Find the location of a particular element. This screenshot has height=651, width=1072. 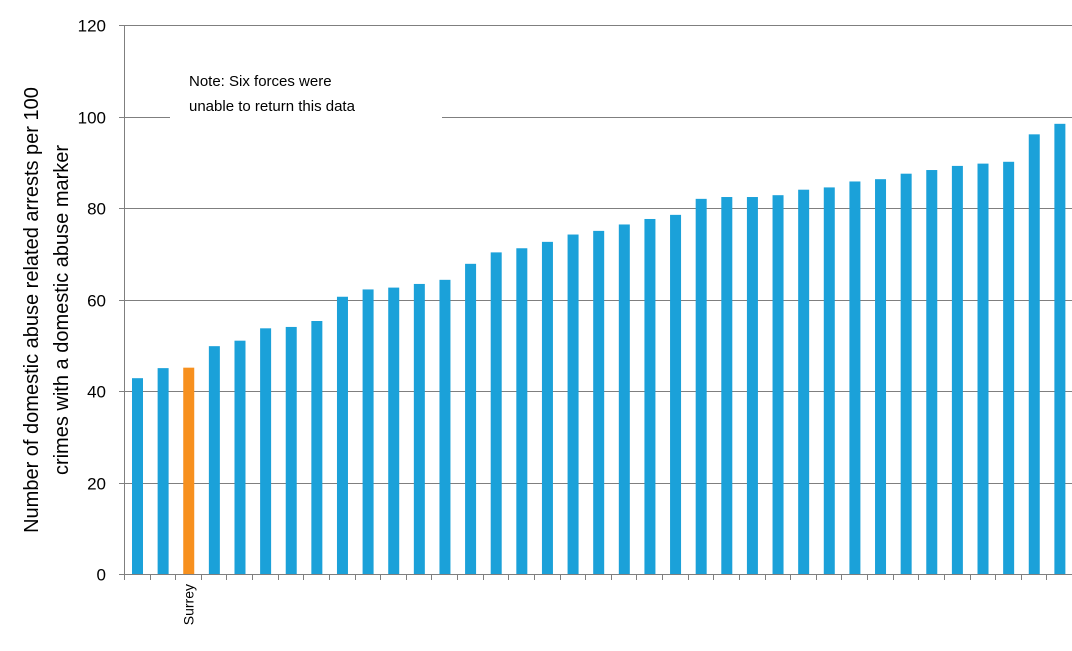

y-tick-label: 100 is located at coordinates (92, 118).